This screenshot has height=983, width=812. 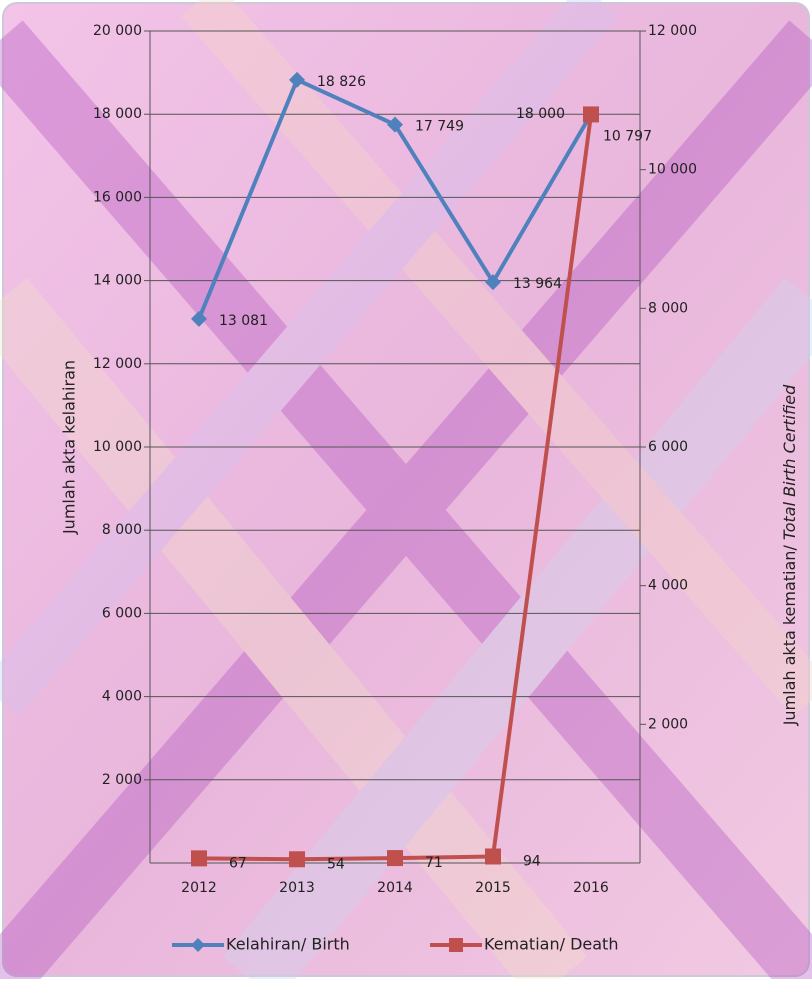 I want to click on x-tick-label: 2015, so click(x=493, y=888).